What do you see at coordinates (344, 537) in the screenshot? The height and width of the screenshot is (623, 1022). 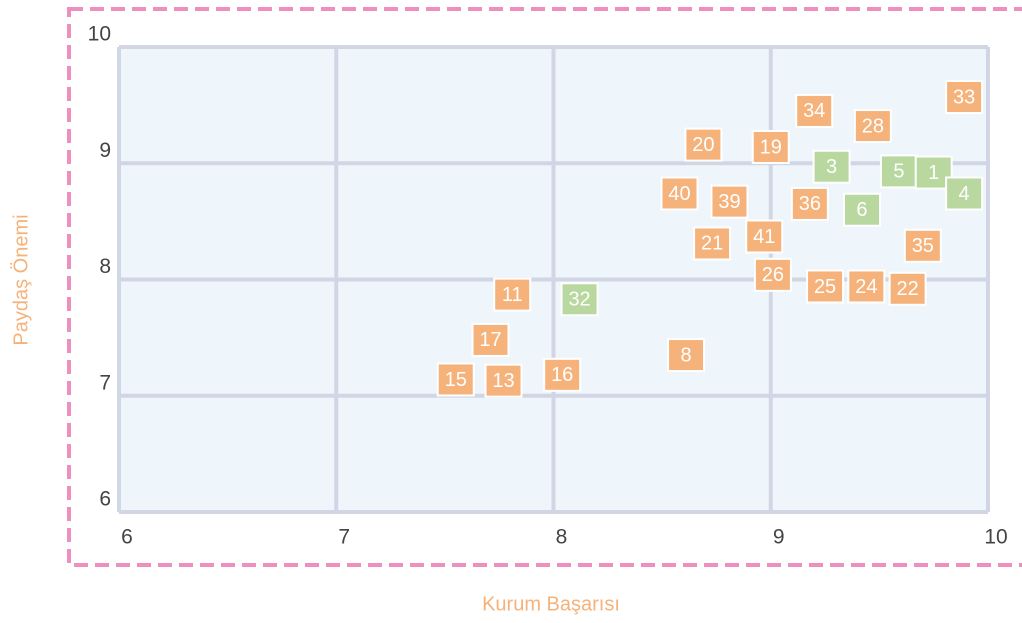 I see `x-tick-label: 7` at bounding box center [344, 537].